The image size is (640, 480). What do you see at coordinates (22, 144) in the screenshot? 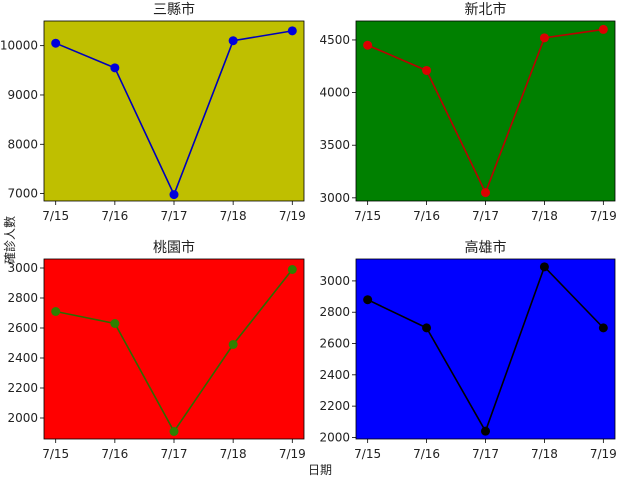
I see `y-tick-label: 8000` at bounding box center [22, 144].